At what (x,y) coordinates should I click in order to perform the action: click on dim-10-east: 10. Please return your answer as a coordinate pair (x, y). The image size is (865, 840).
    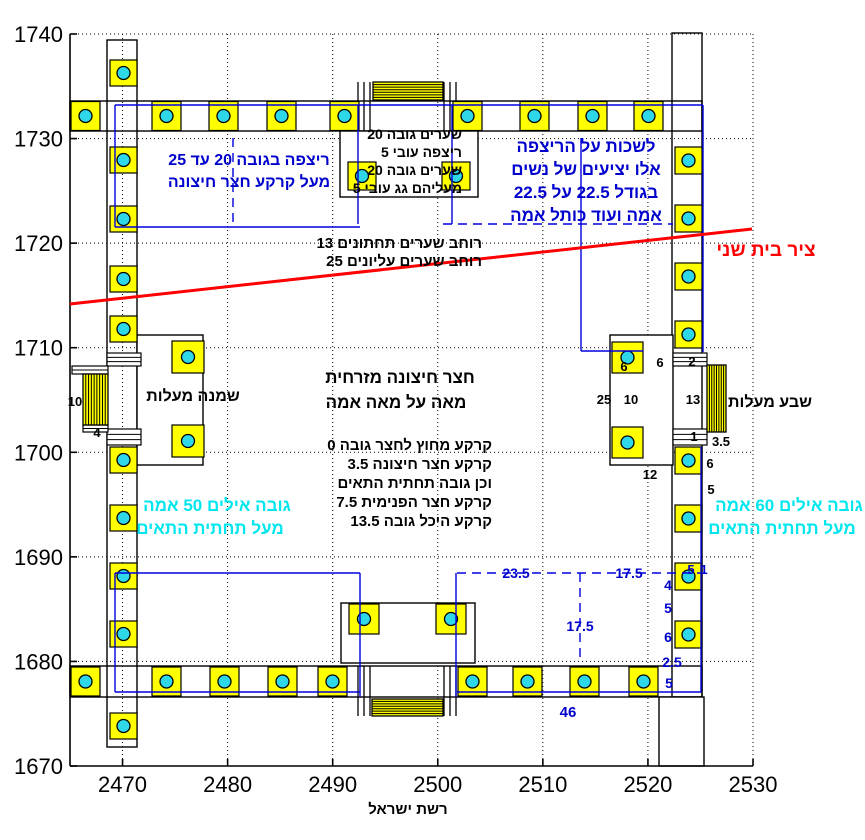
    Looking at the image, I should click on (631, 399).